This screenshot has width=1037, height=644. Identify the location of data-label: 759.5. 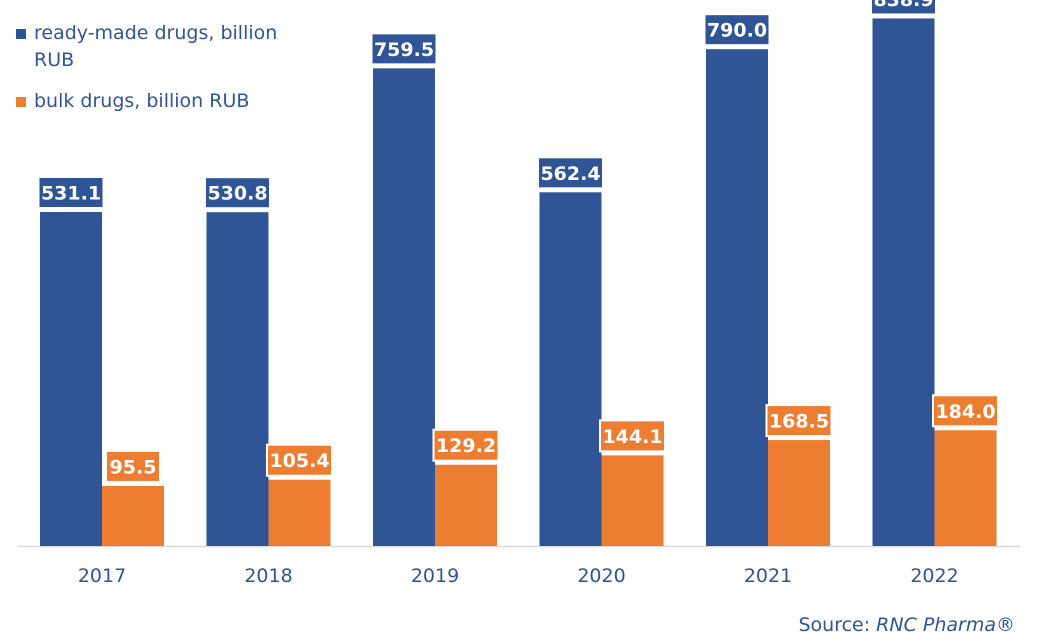
(404, 50).